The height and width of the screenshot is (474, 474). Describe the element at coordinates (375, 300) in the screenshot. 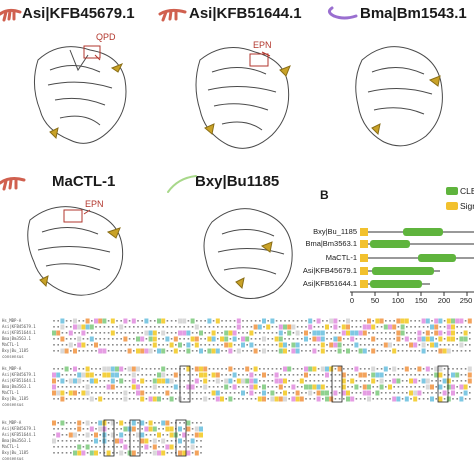

I see `axis-tick-50: 50` at that location.